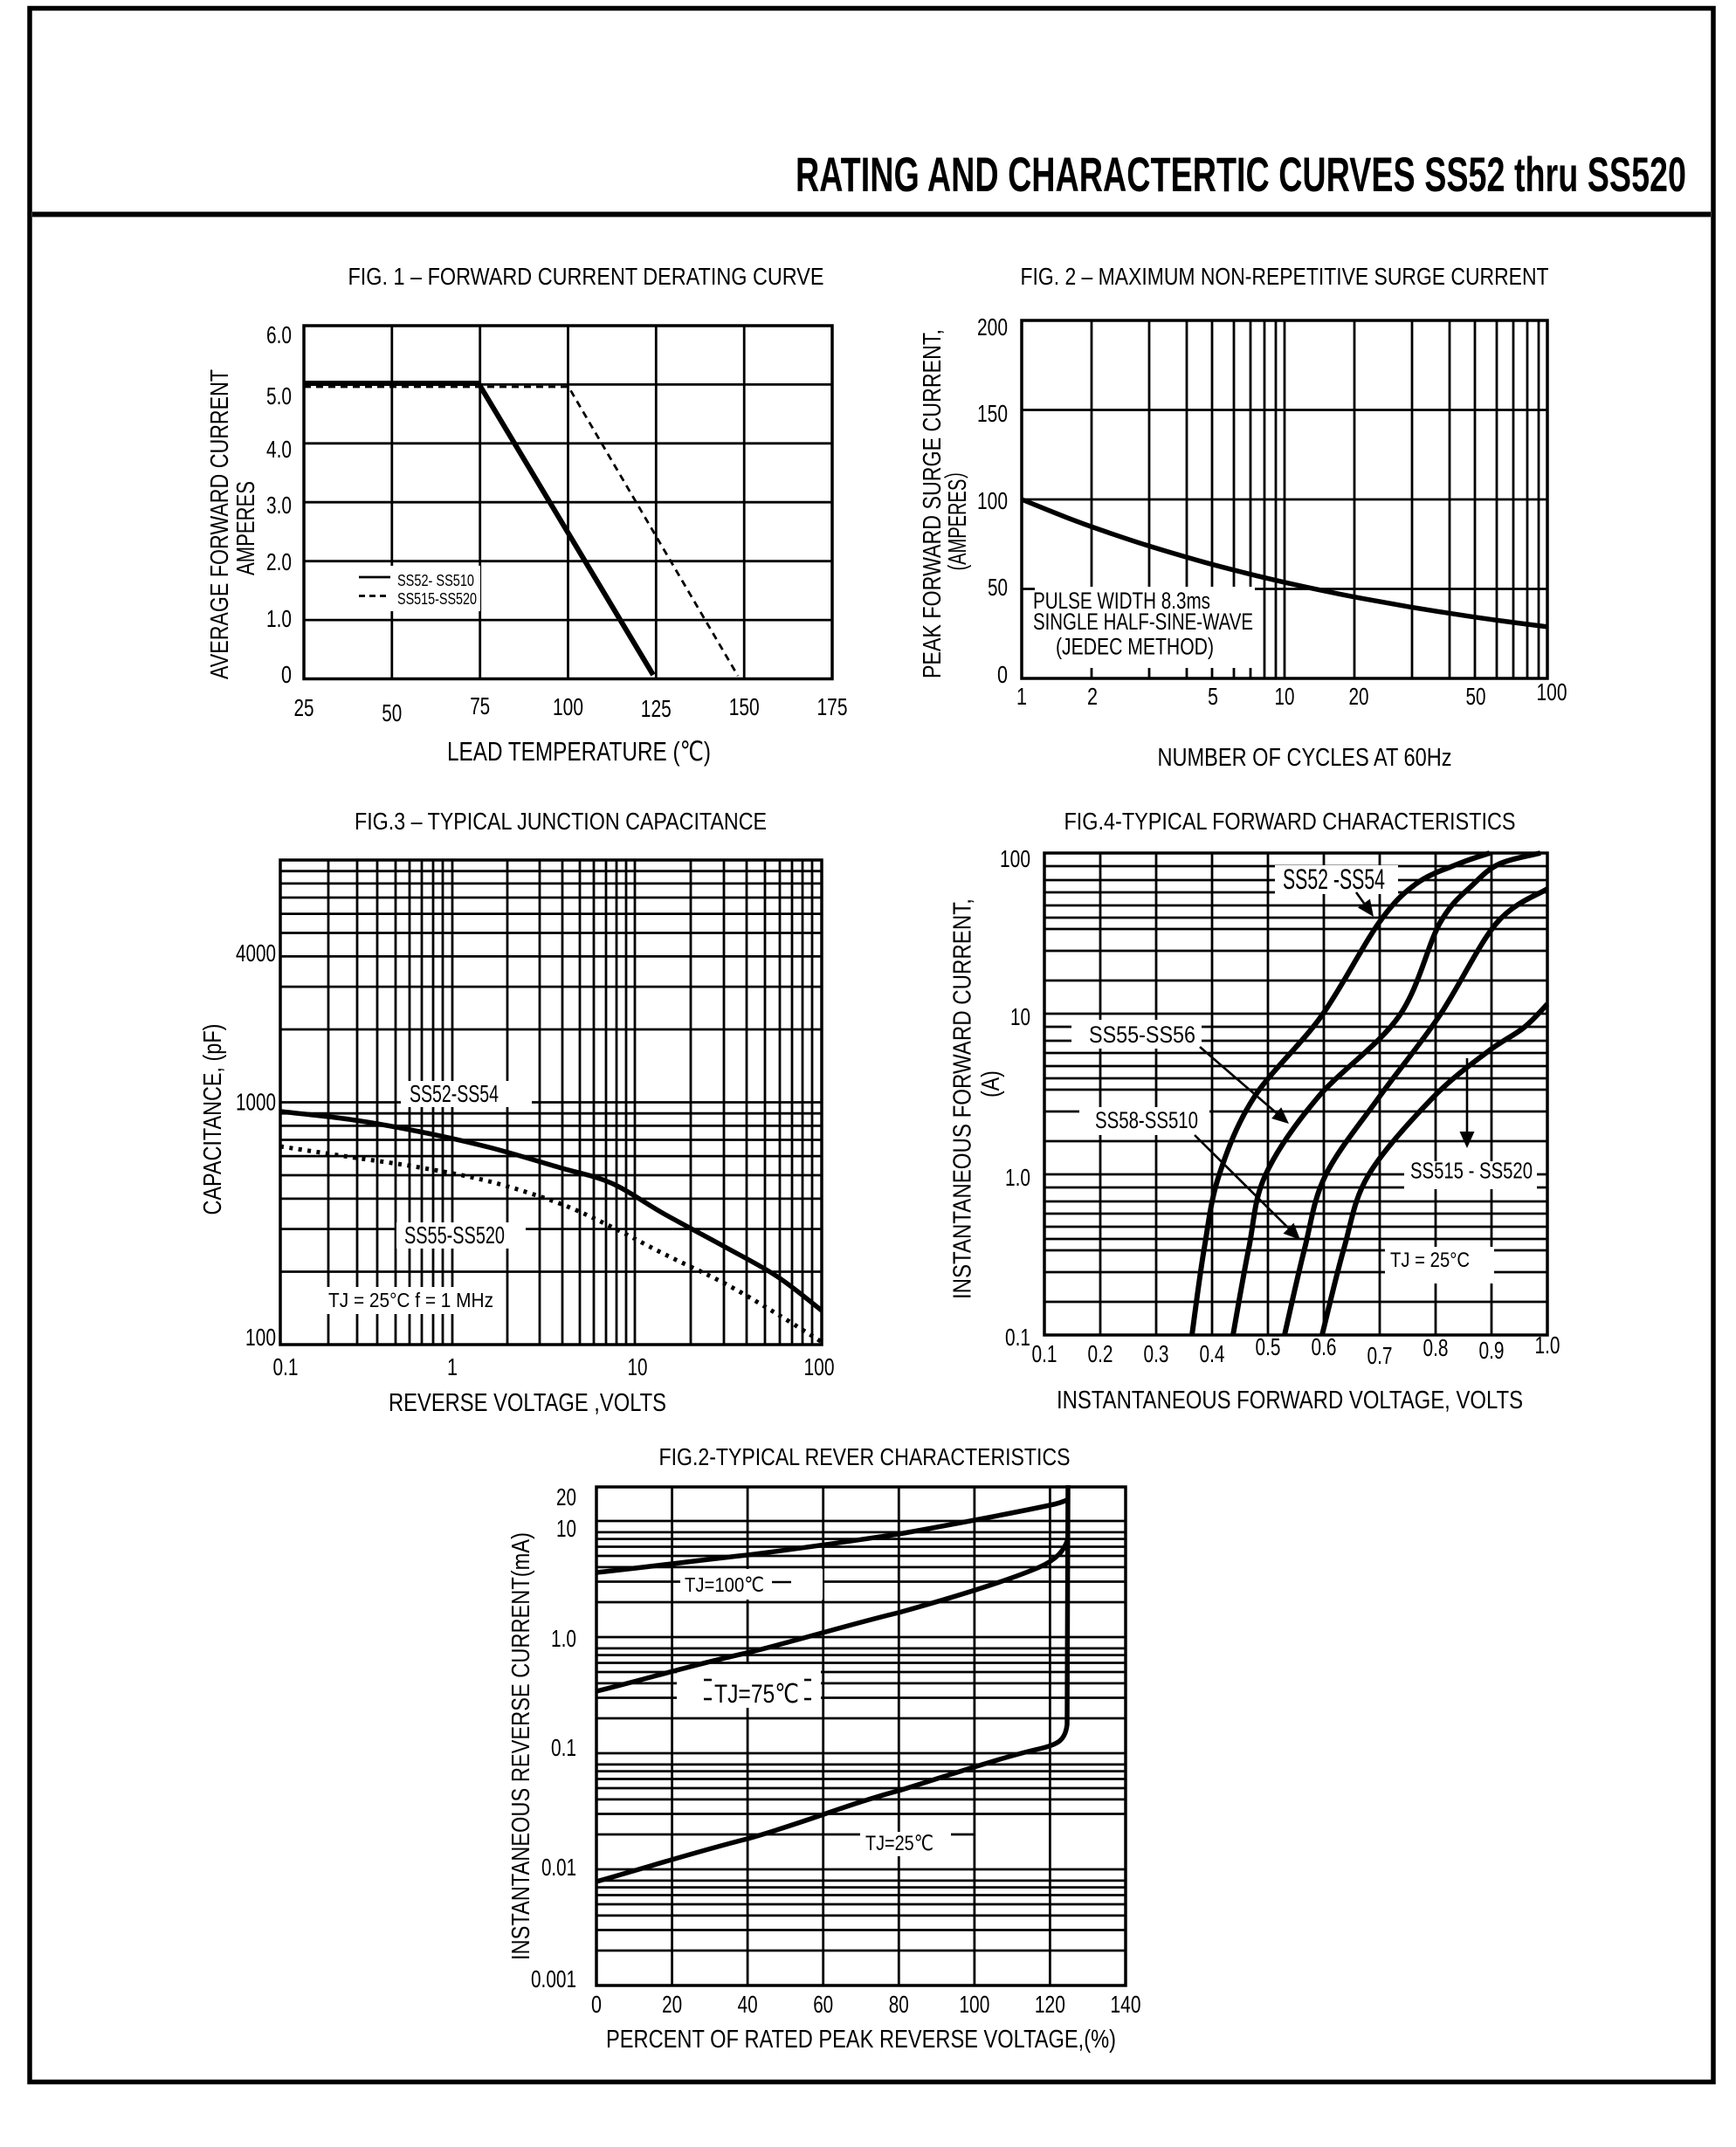  Describe the element at coordinates (656, 708) in the screenshot. I see `svg-text: 125` at that location.